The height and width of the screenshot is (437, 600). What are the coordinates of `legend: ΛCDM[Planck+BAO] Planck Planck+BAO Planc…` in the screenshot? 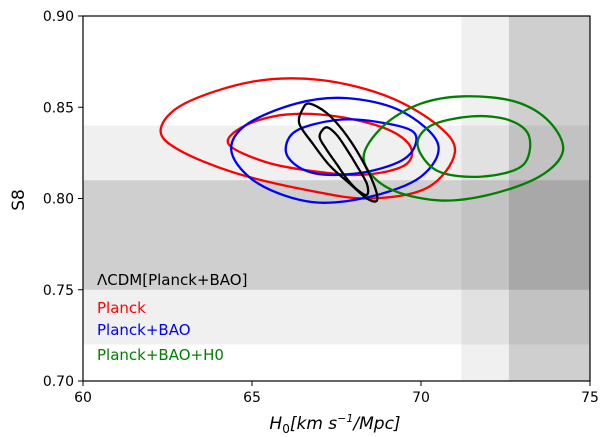 It's located at (172, 317).